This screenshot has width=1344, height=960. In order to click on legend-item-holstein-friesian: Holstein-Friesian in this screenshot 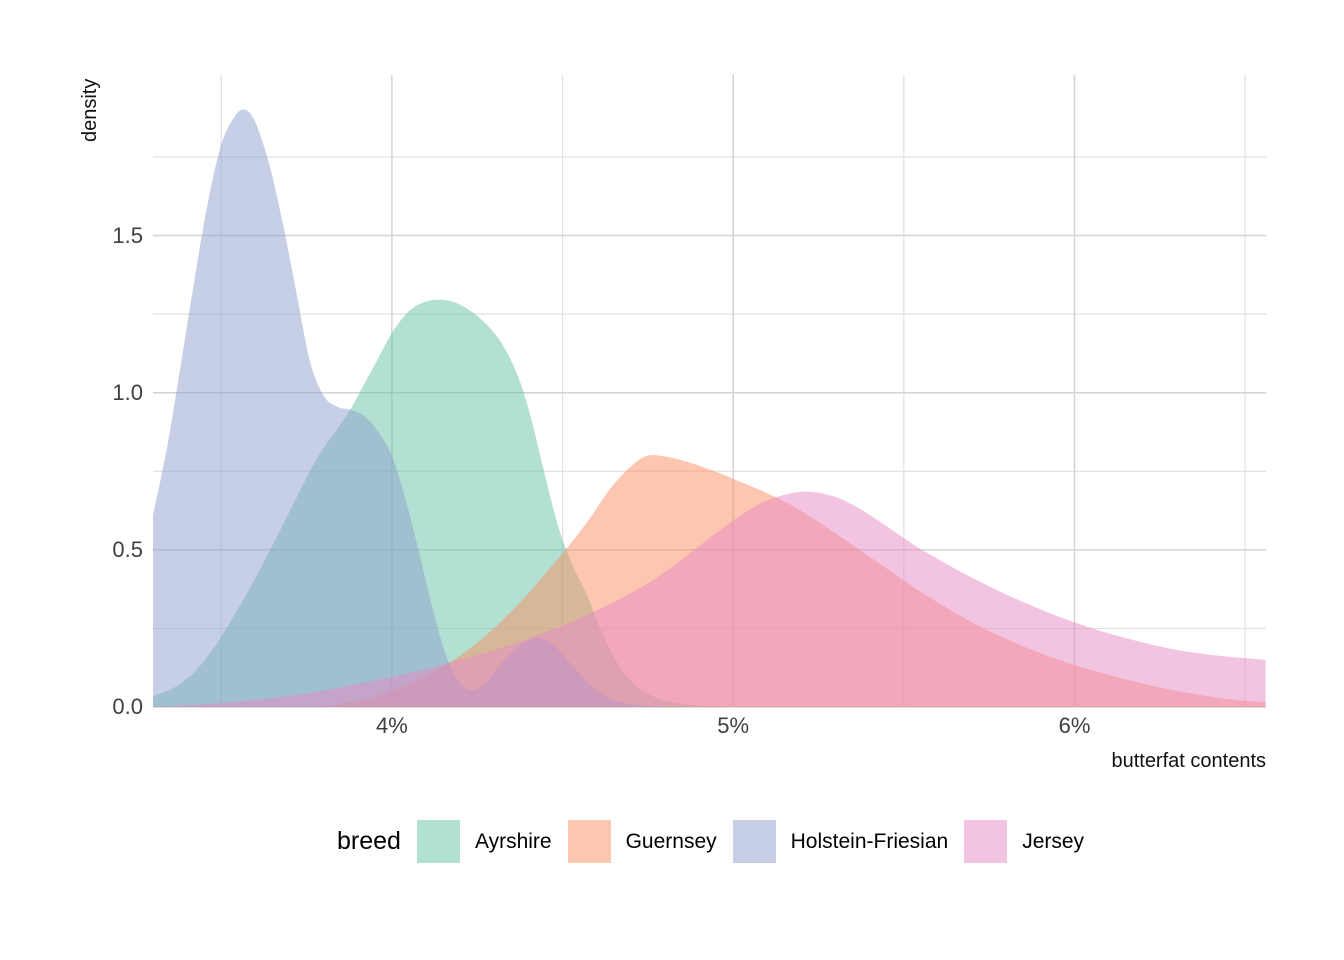, I will do `click(840, 841)`.